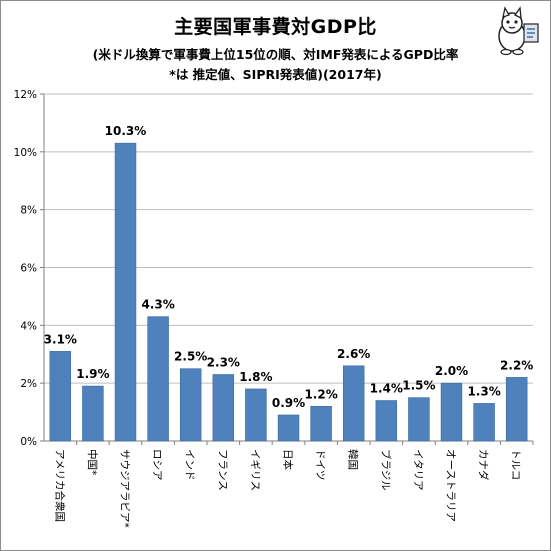 The width and height of the screenshot is (551, 551). I want to click on data-label: 1.8%, so click(255, 377).